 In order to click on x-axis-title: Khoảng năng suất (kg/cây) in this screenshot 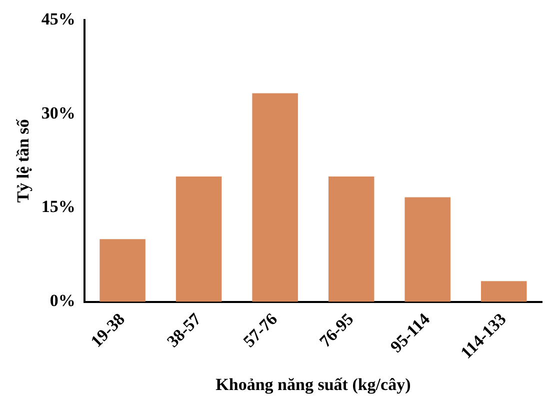, I will do `click(313, 384)`.